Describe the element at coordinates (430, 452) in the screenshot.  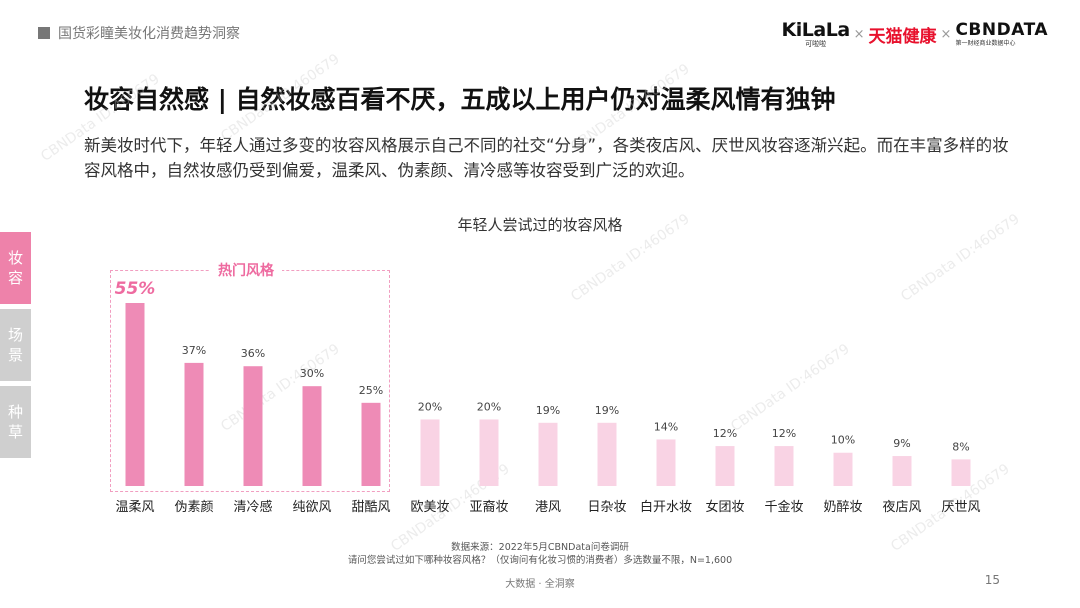
I see `bar-欧美妆` at that location.